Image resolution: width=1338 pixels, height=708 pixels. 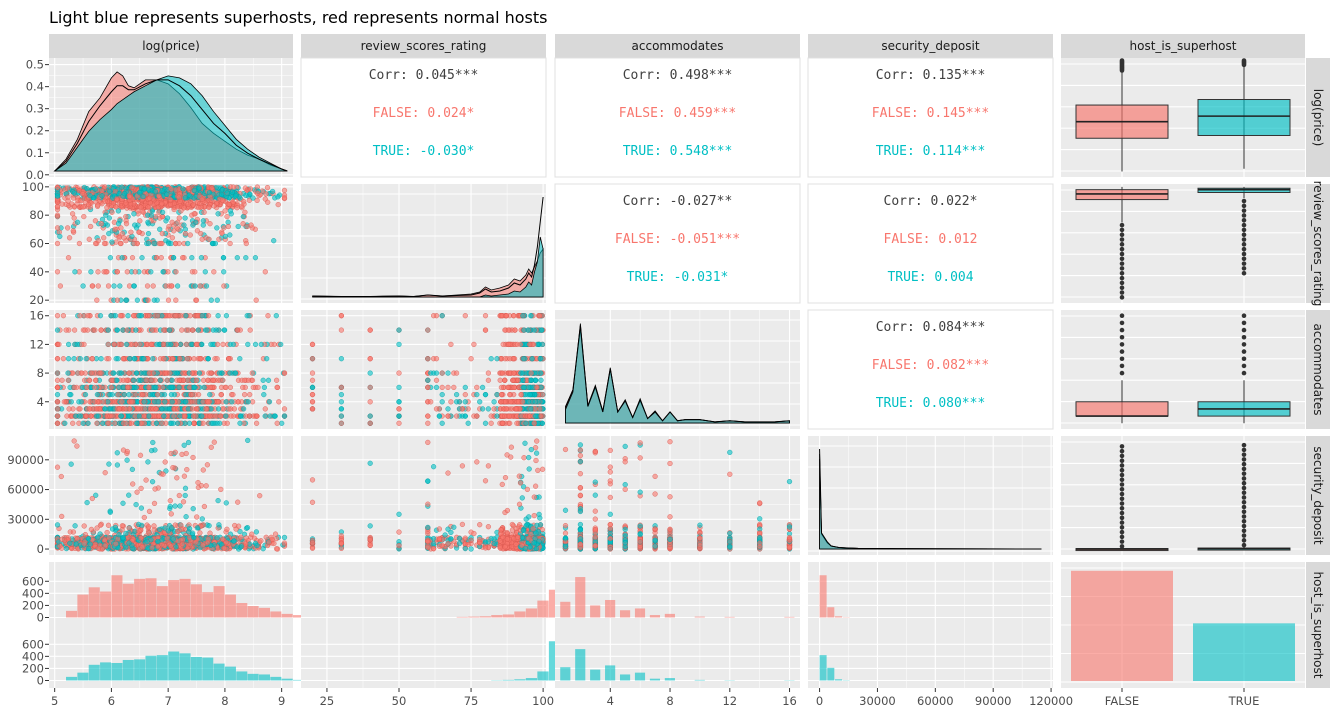 What do you see at coordinates (1318, 118) in the screenshot?
I see `strip-label-right: log(price)` at bounding box center [1318, 118].